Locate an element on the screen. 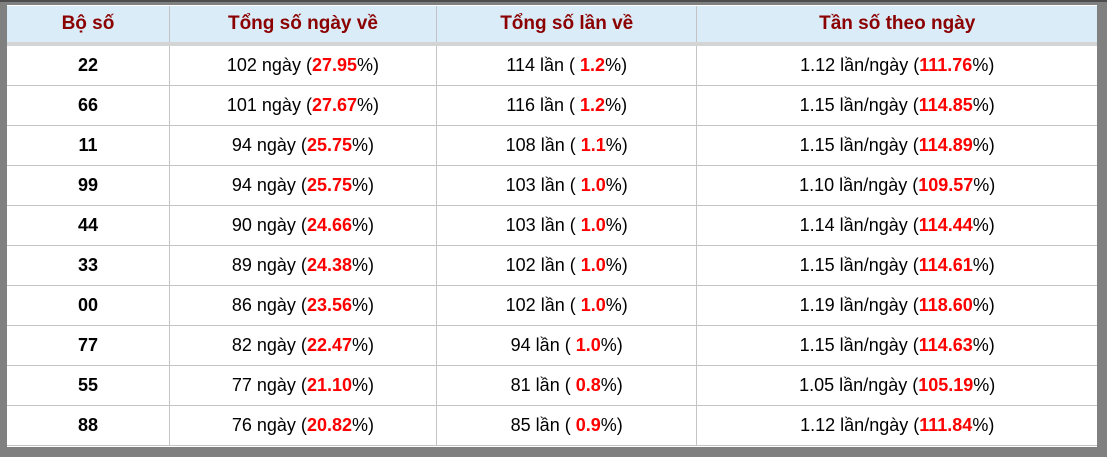 The height and width of the screenshot is (457, 1107). cell-daily-frequency: 1.15 lần/ngày (114.63%) is located at coordinates (896, 345).